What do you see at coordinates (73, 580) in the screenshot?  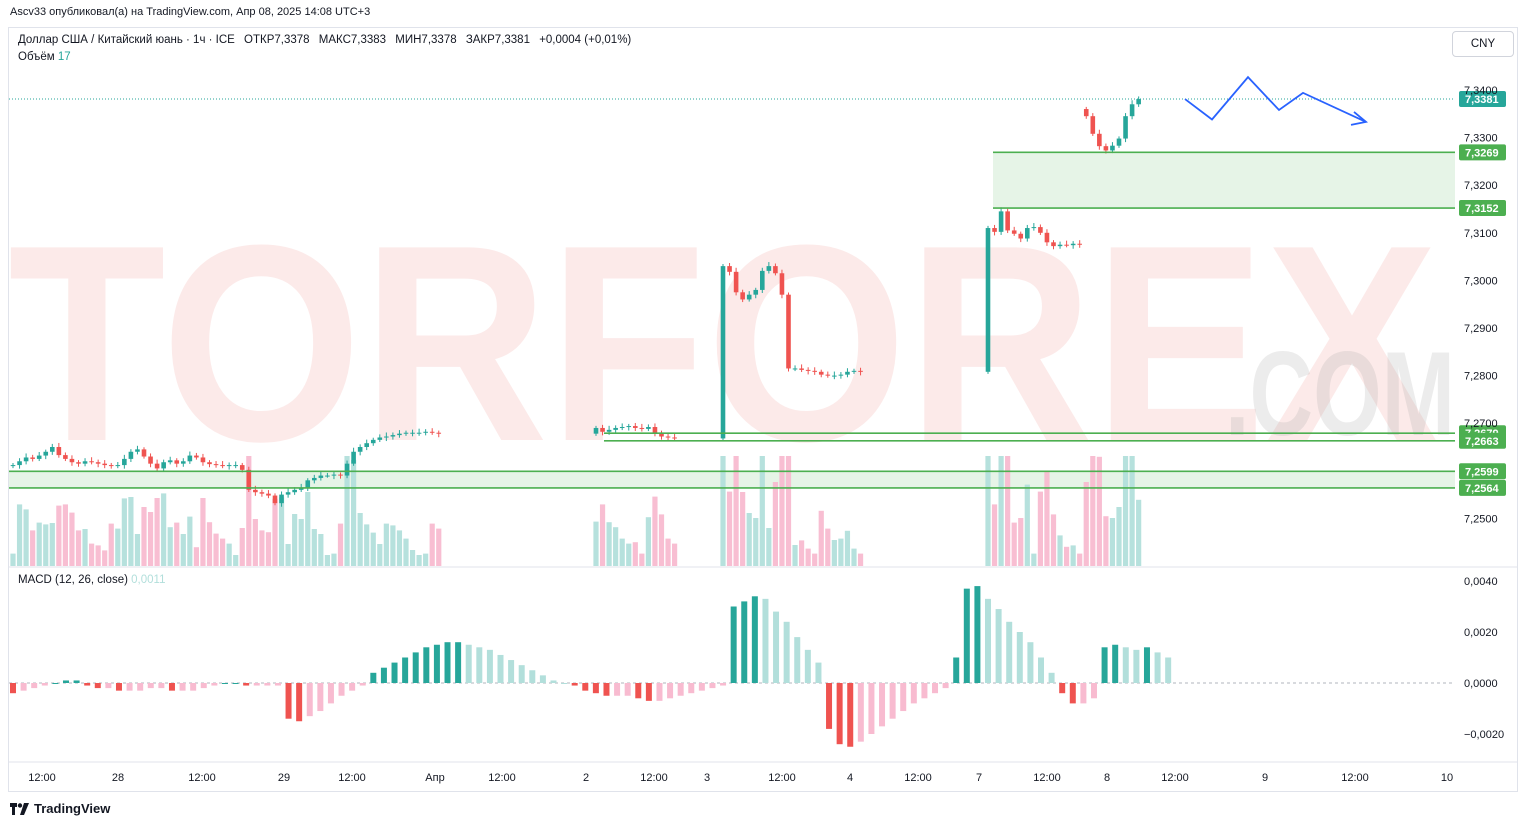 I see `macd-label: MACD (12, 26, close)` at bounding box center [73, 580].